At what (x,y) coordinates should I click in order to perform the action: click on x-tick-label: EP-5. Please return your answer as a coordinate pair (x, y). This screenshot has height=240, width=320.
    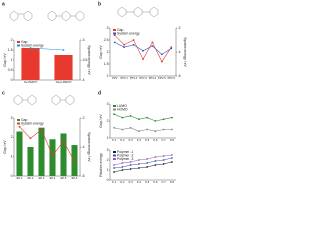
    Looking at the image, I should click on (64, 178).